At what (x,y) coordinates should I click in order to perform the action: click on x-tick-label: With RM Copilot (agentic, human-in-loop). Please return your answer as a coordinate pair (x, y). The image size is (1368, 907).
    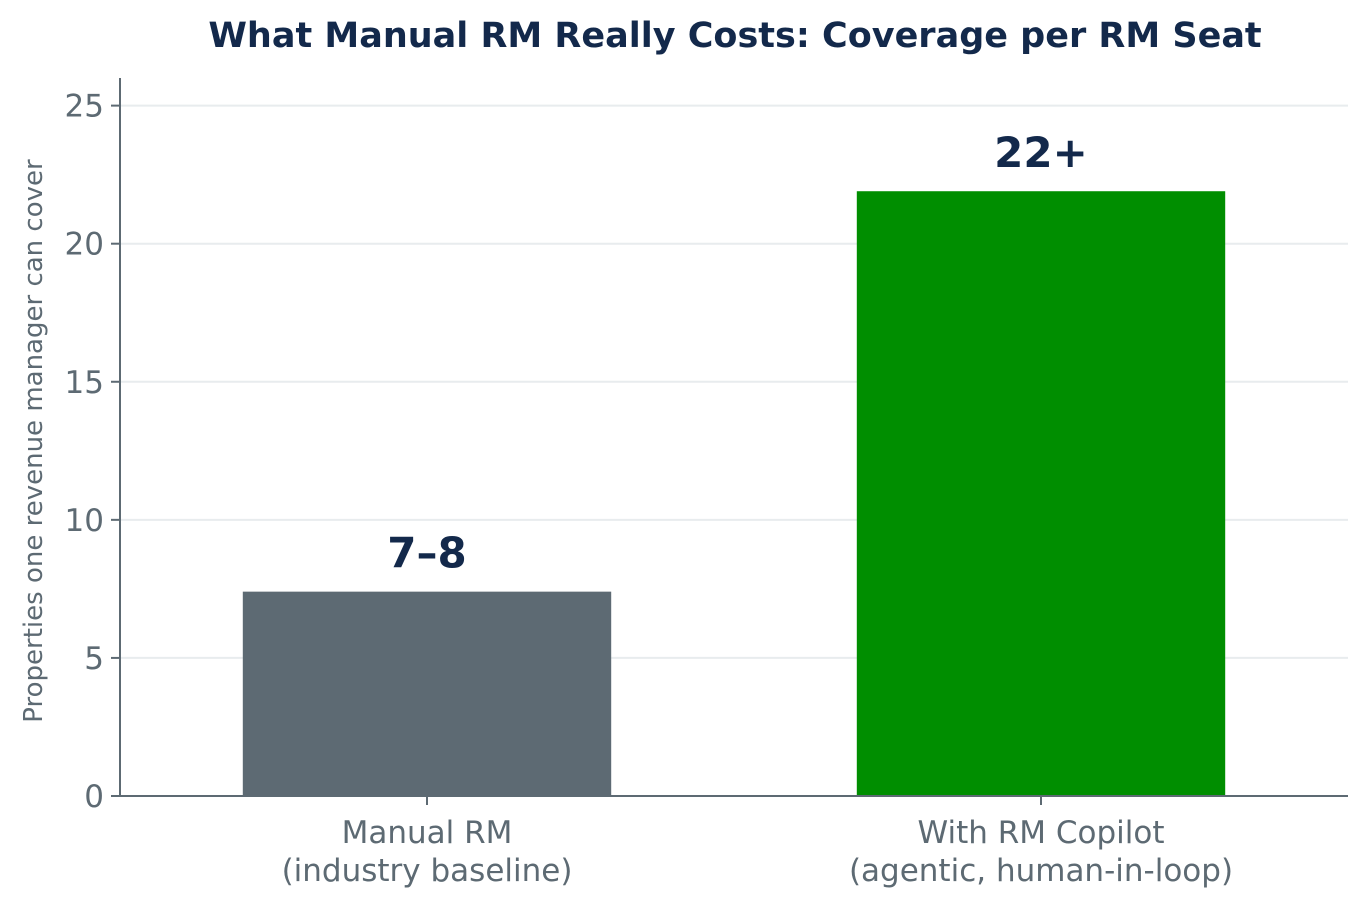
    Looking at the image, I should click on (1041, 852).